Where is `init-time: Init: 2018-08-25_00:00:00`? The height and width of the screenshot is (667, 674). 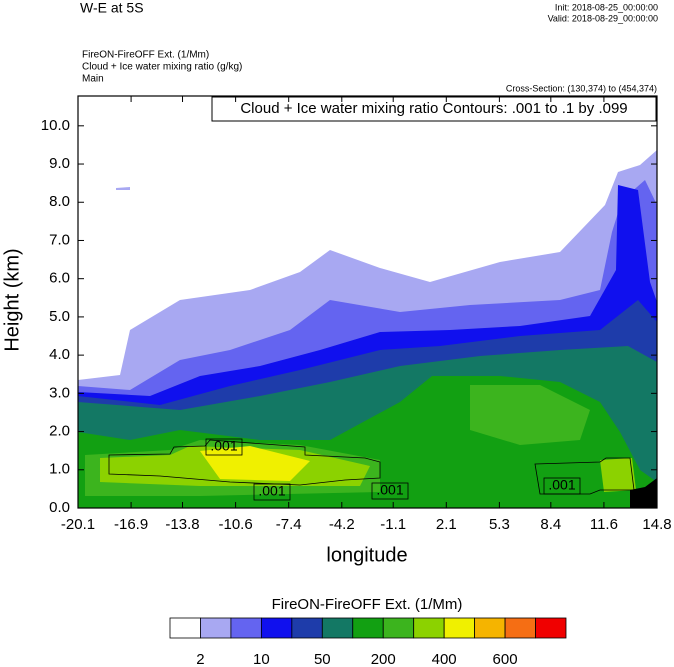 init-time: Init: 2018-08-25_00:00:00 is located at coordinates (606, 7).